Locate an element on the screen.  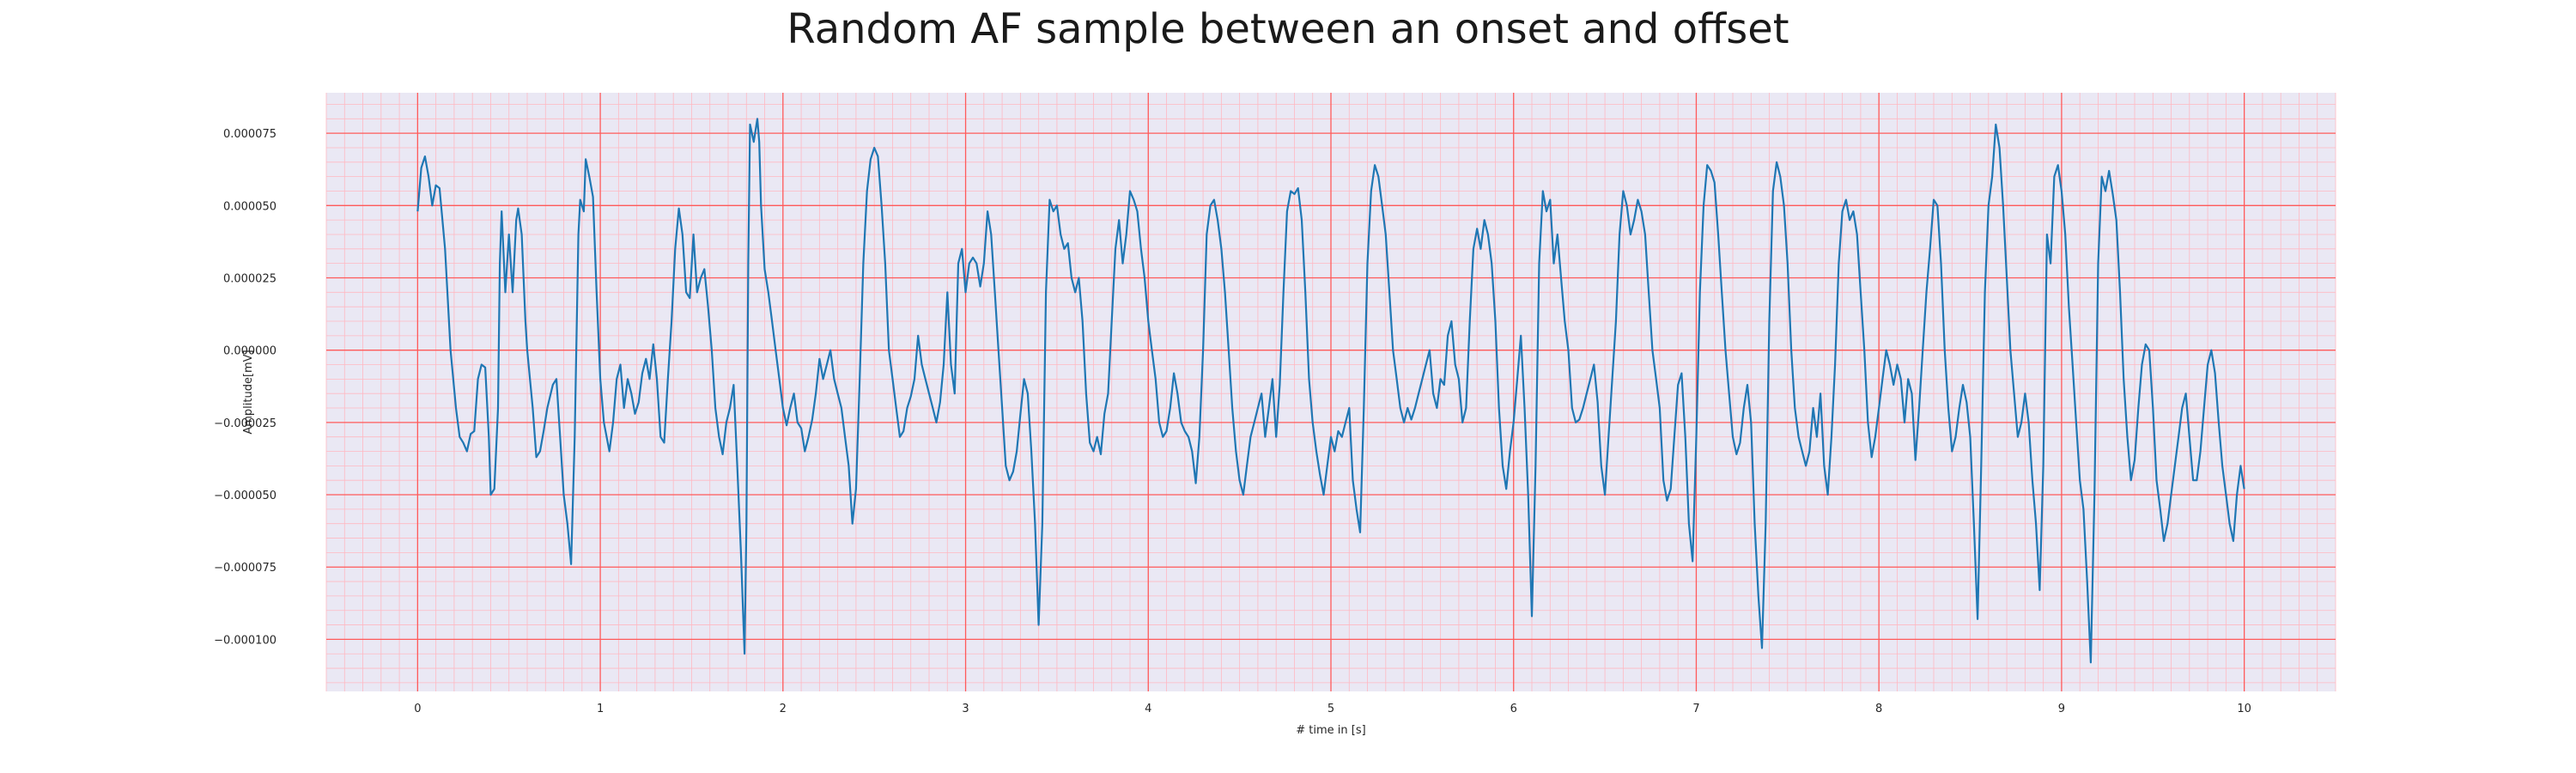
x-tick-label: 7 is located at coordinates (1696, 709).